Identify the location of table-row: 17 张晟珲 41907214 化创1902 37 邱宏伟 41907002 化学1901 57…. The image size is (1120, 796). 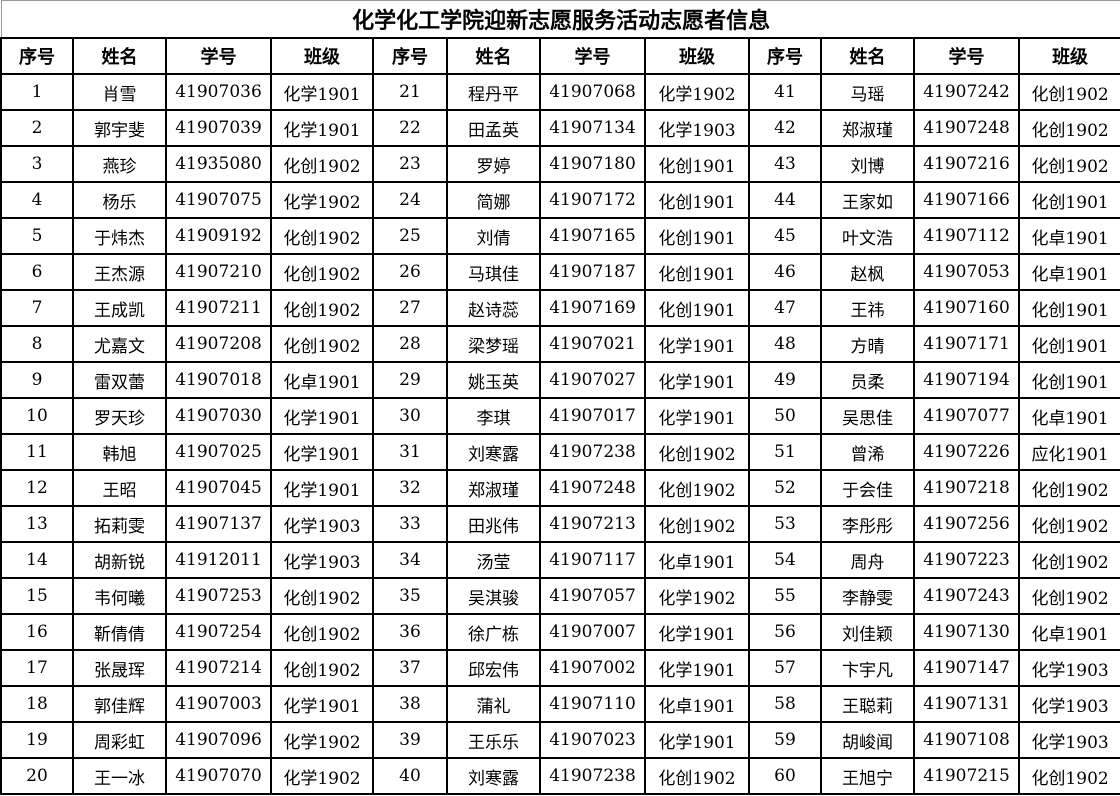
(560, 668).